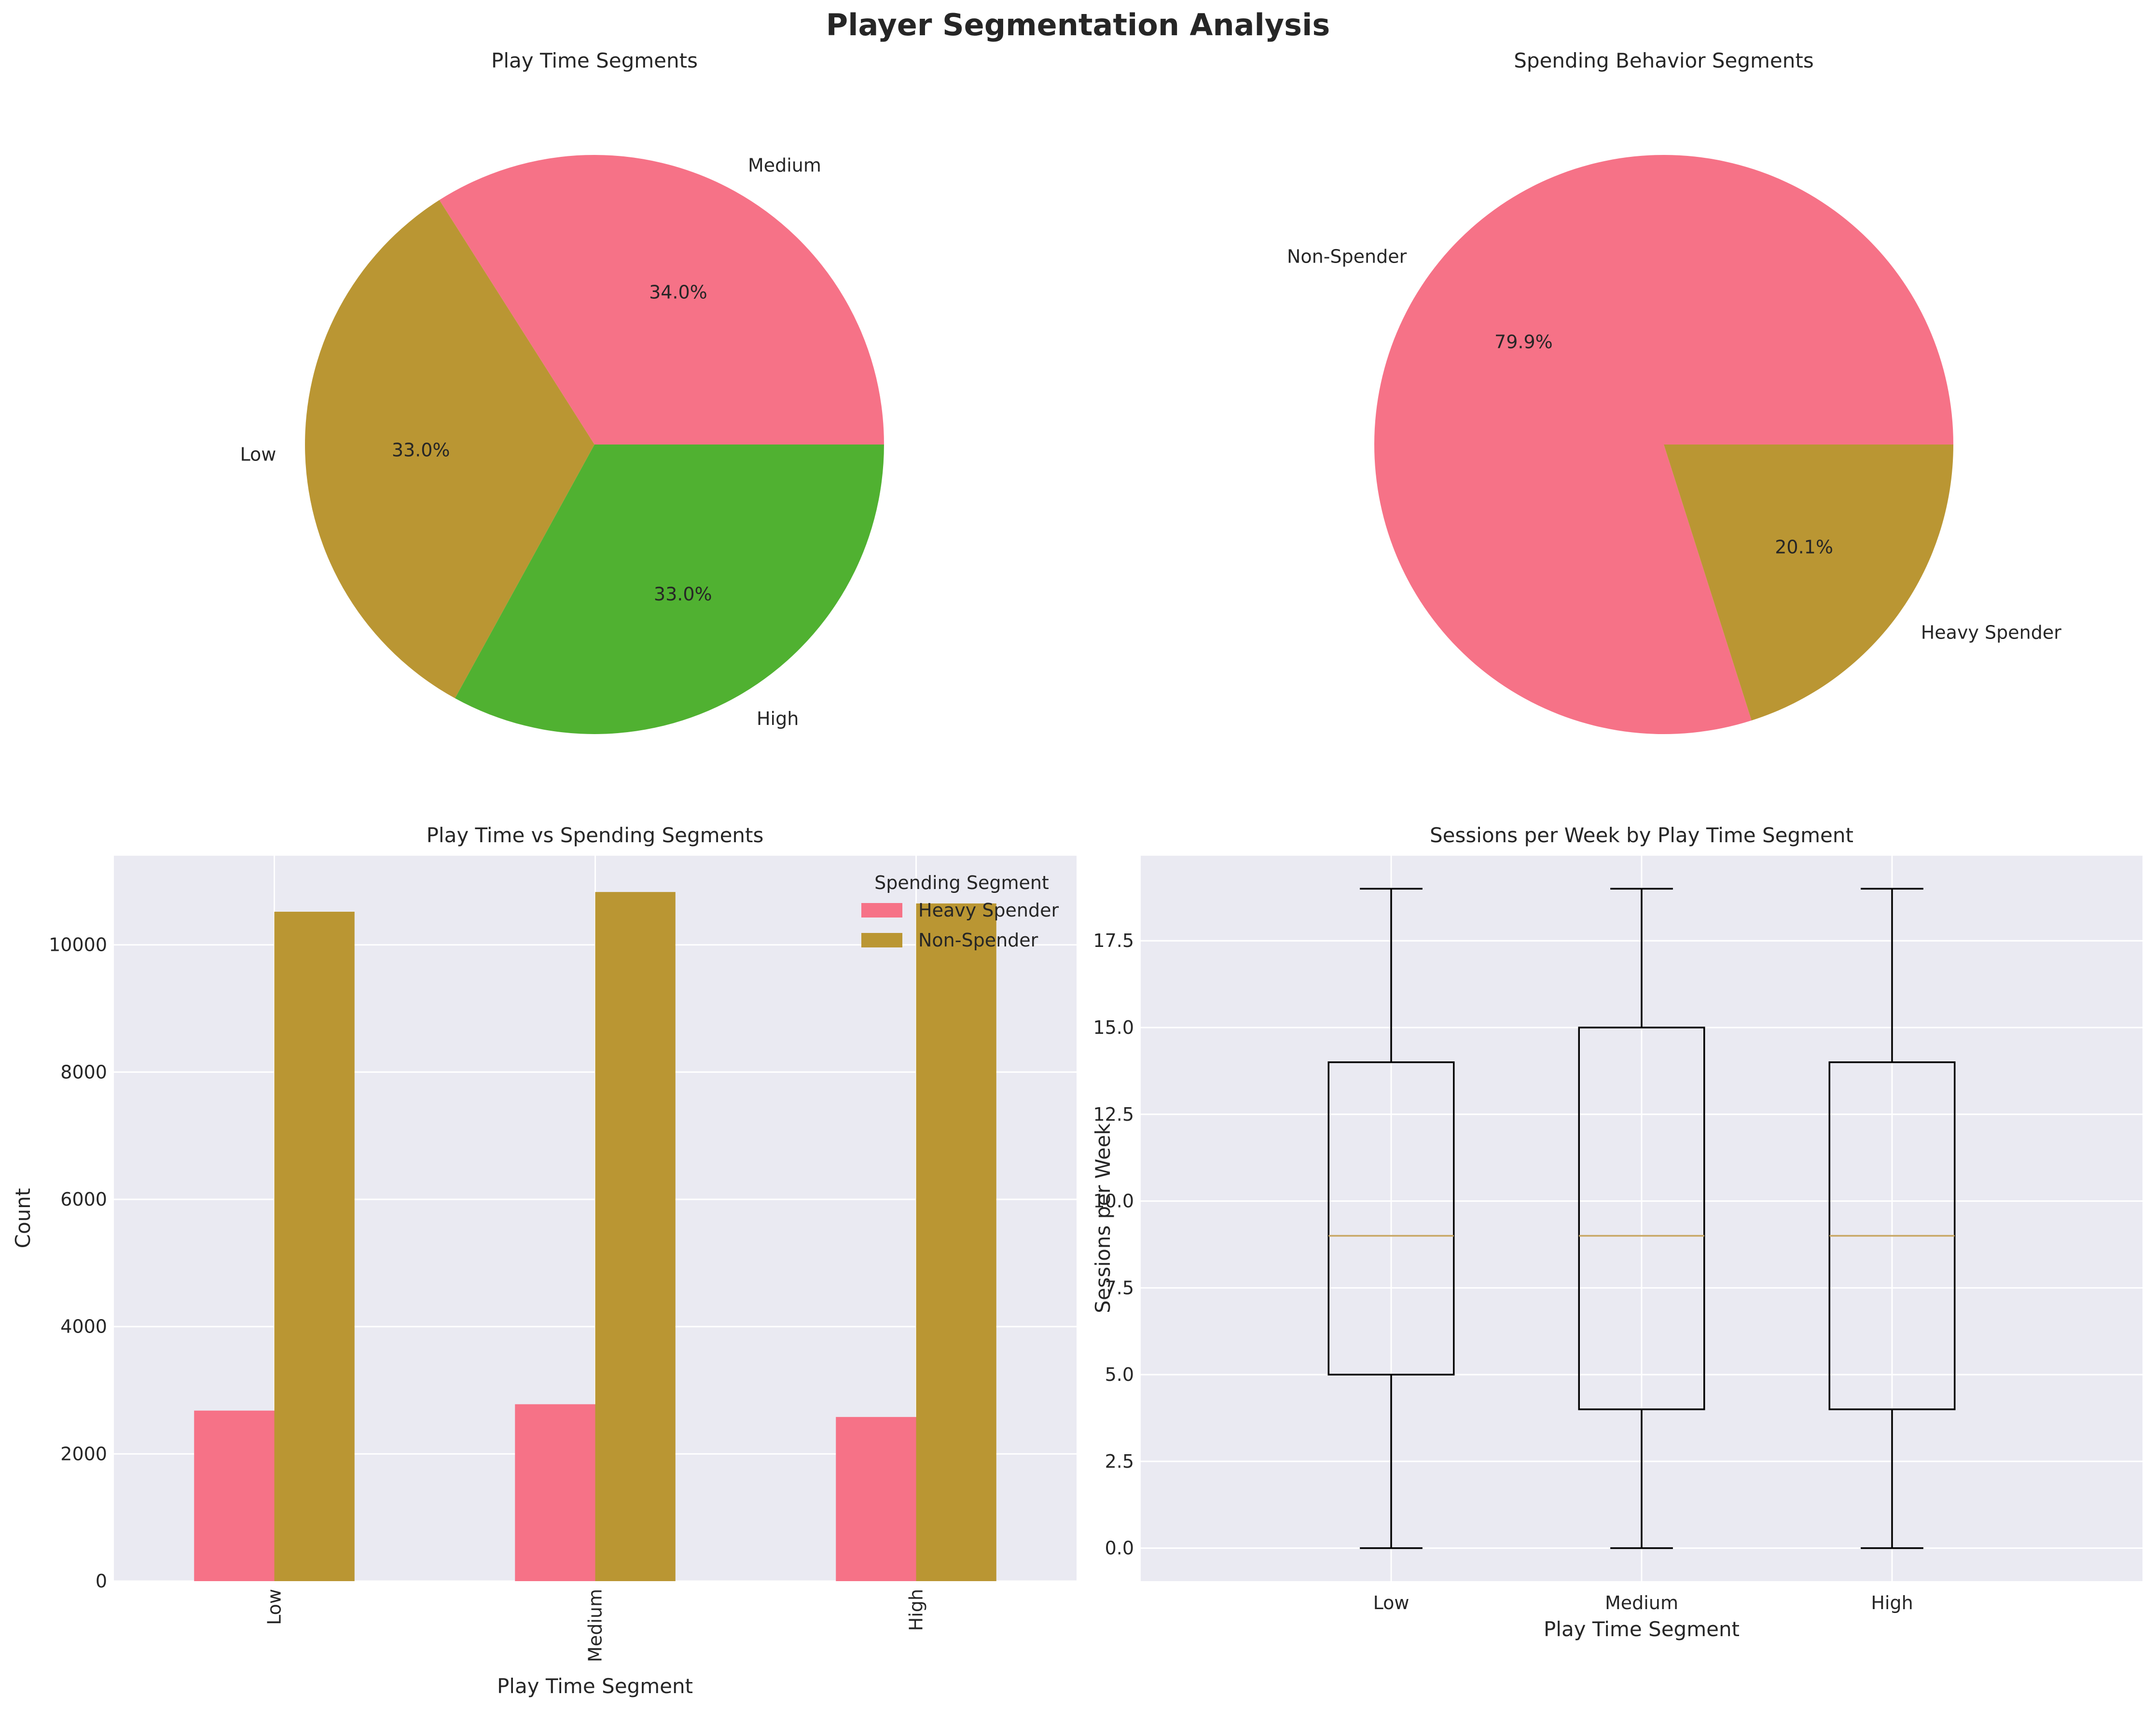 This screenshot has width=2156, height=1710. Describe the element at coordinates (784, 165) in the screenshot. I see `pie-label-medium: Medium` at that location.